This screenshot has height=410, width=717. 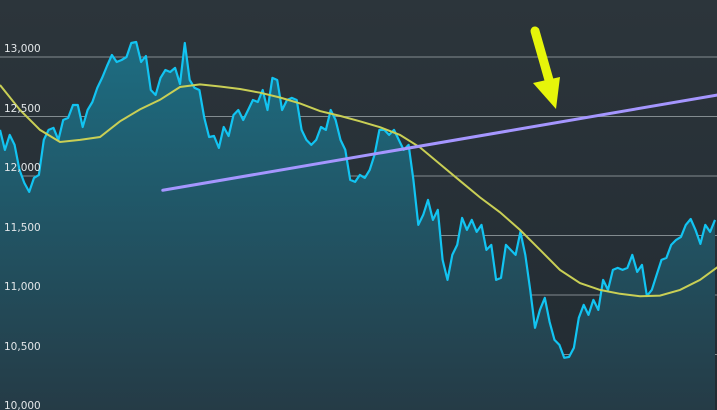 What do you see at coordinates (22, 168) in the screenshot?
I see `y-tick-label-12000: 12,000` at bounding box center [22, 168].